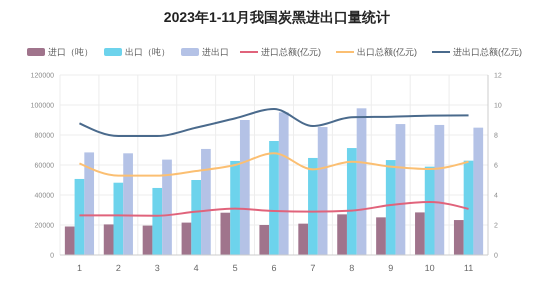 Image resolution: width=554 pixels, height=292 pixels. Describe the element at coordinates (118, 268) in the screenshot. I see `x-tick-label: 2` at that location.